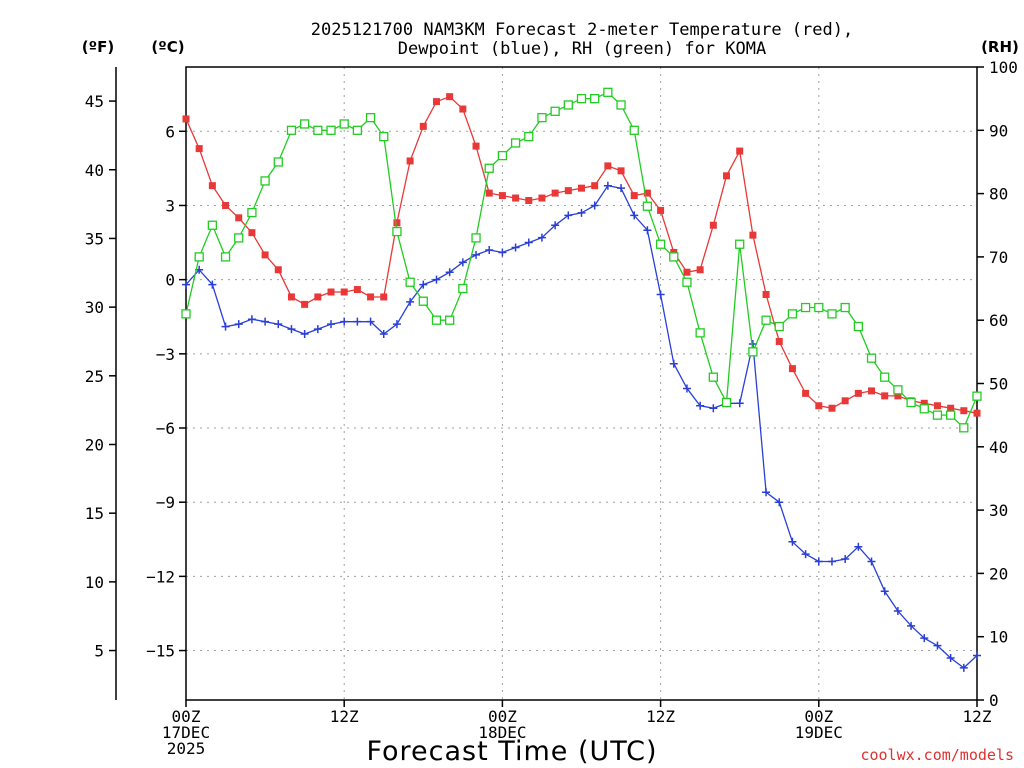  What do you see at coordinates (344, 716) in the screenshot?
I see `x-tick-label: 12Z` at bounding box center [344, 716].